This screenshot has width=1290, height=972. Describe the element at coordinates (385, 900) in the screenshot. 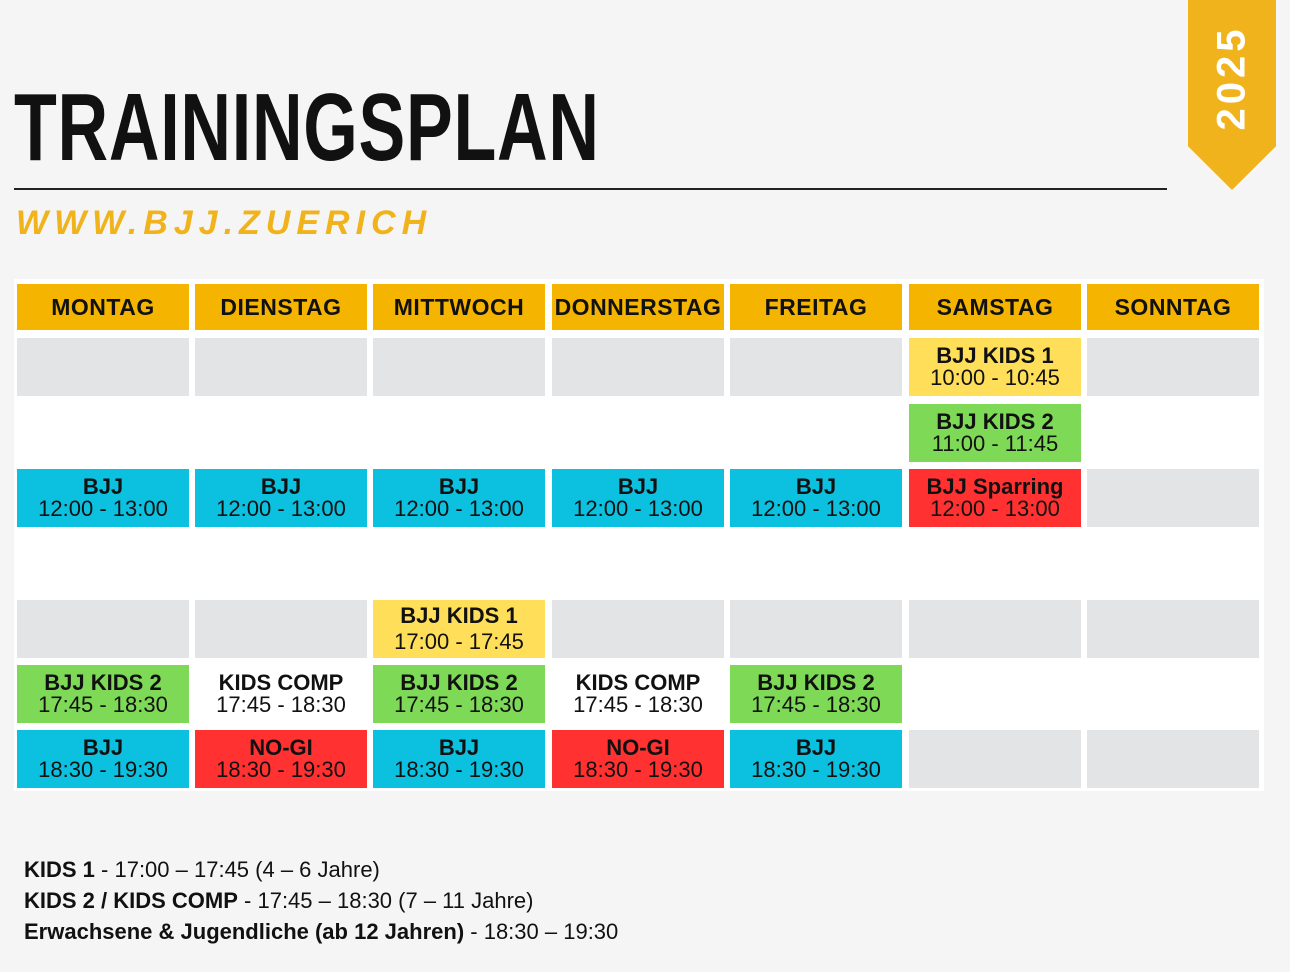

I see `legend-detail: - 17:45 – 18:30 (7 – 11 Jahre)` at that location.